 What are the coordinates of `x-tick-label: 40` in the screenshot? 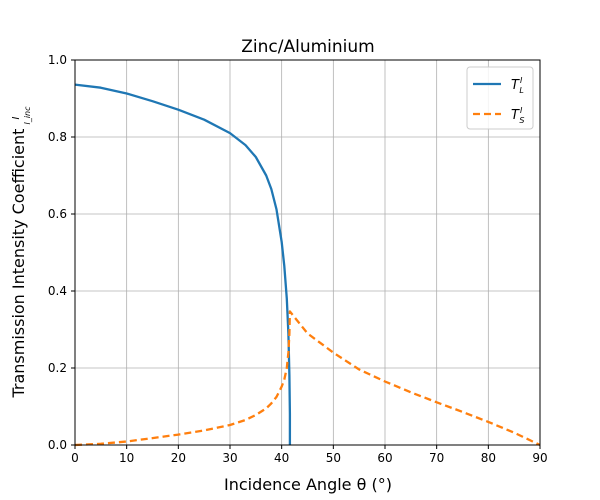 It's located at (281, 458).